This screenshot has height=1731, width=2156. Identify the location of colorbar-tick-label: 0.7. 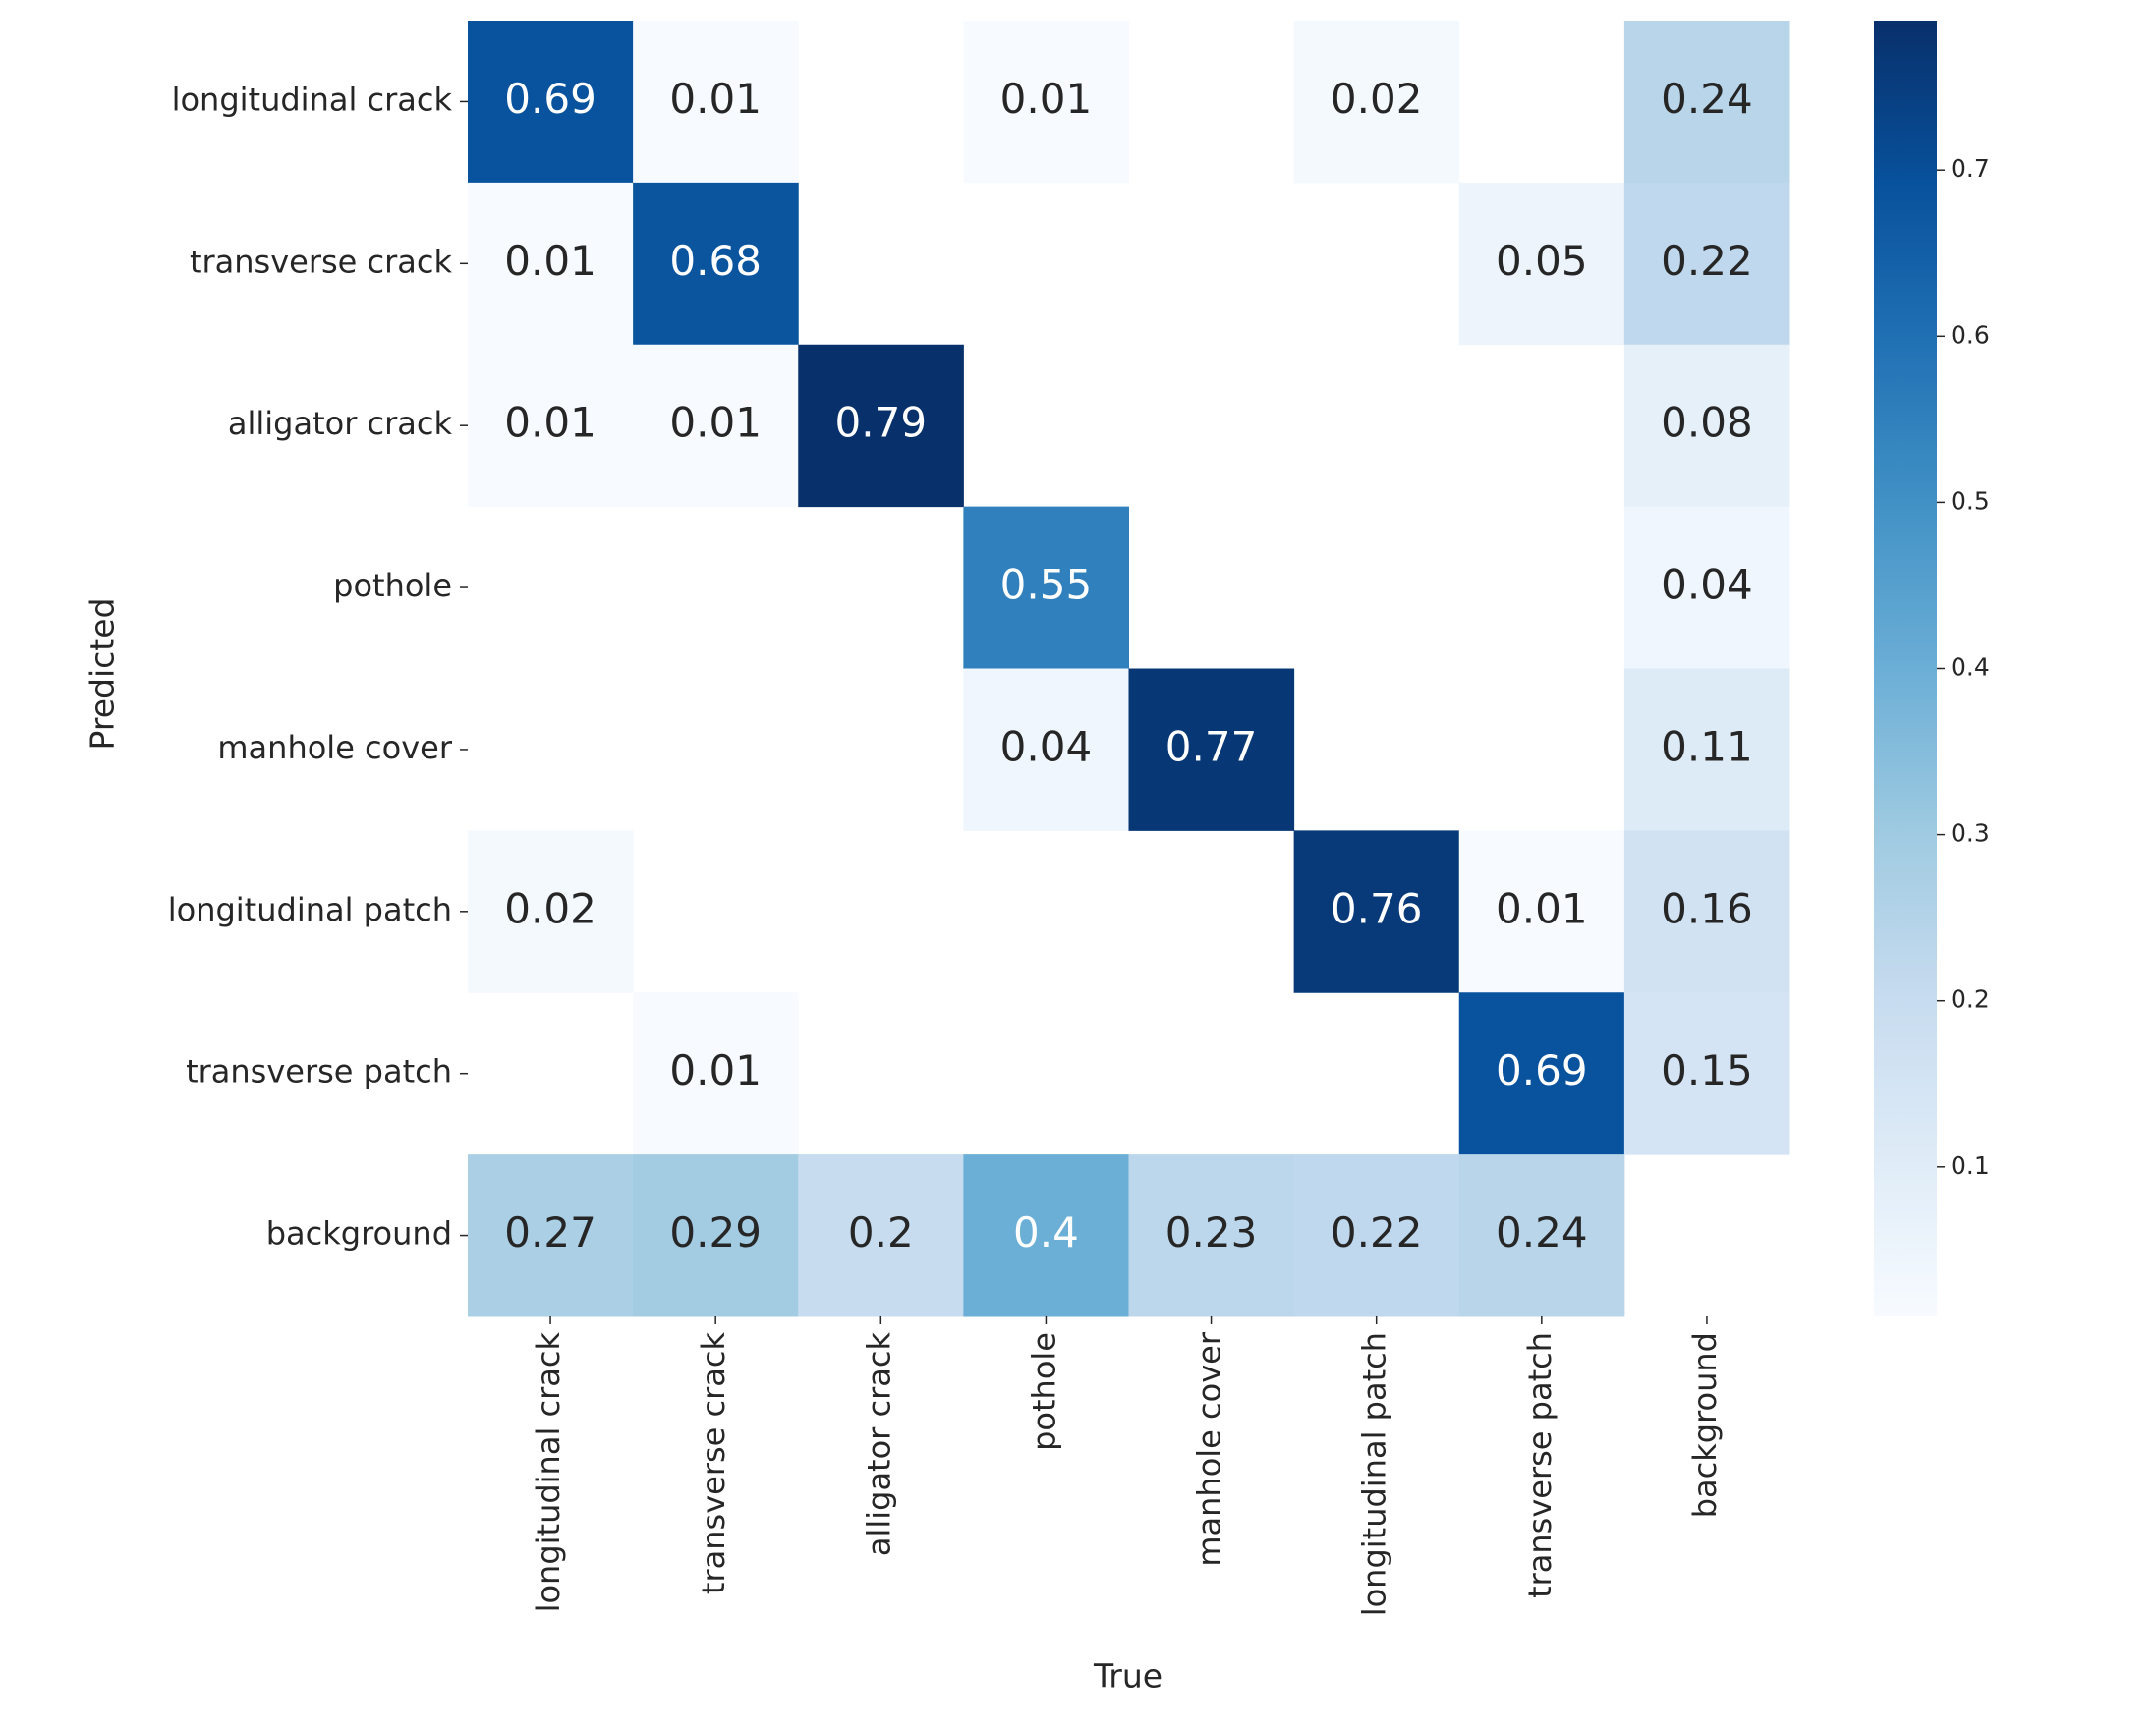
(1970, 168).